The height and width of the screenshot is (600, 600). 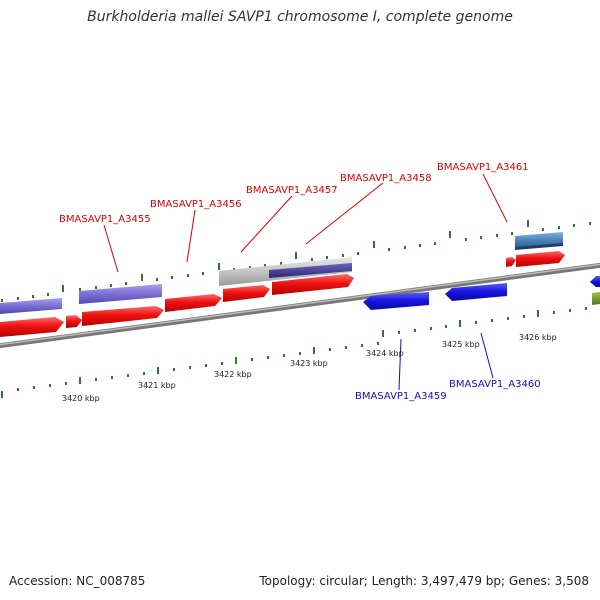 I want to click on genome-backbone, so click(x=300, y=305).